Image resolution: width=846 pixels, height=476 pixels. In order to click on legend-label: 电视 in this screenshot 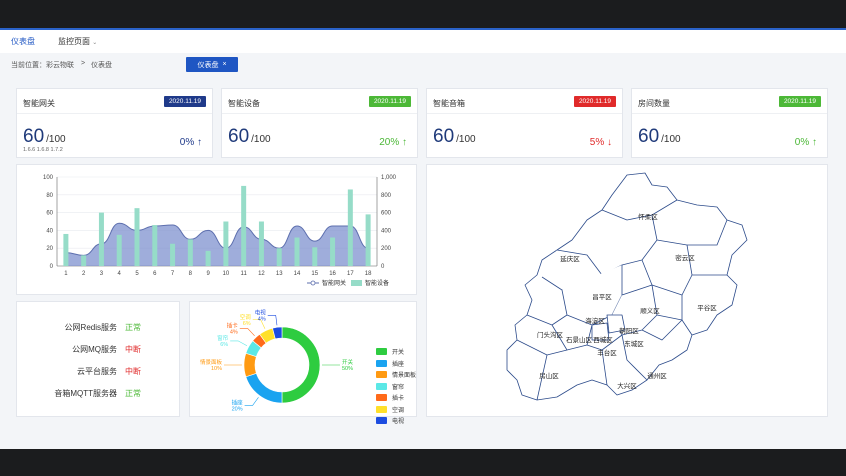, I will do `click(398, 422)`.